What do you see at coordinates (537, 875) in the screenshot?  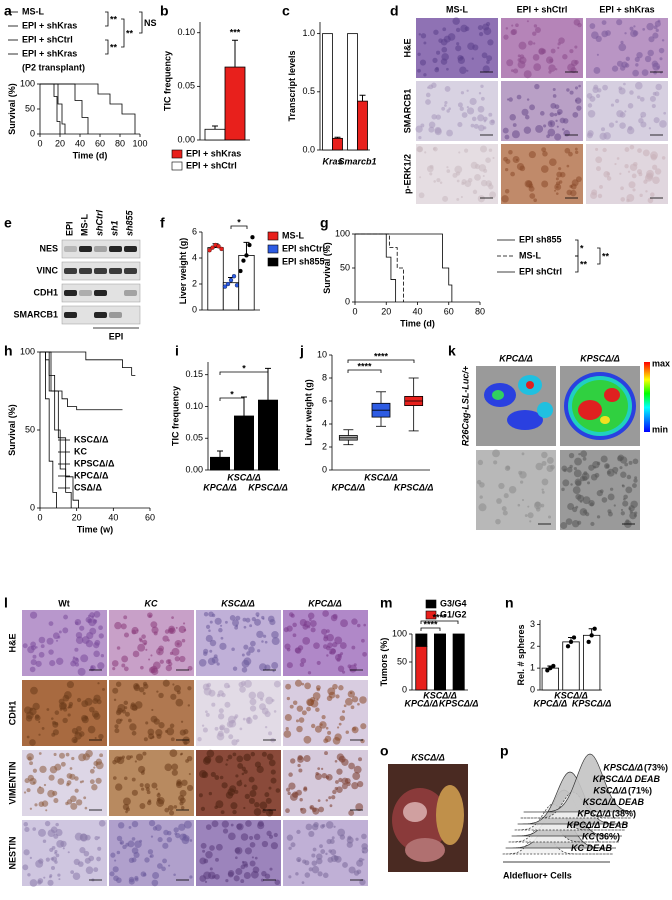 I see `x-axis-label: Aldefluor+ Cells` at bounding box center [537, 875].